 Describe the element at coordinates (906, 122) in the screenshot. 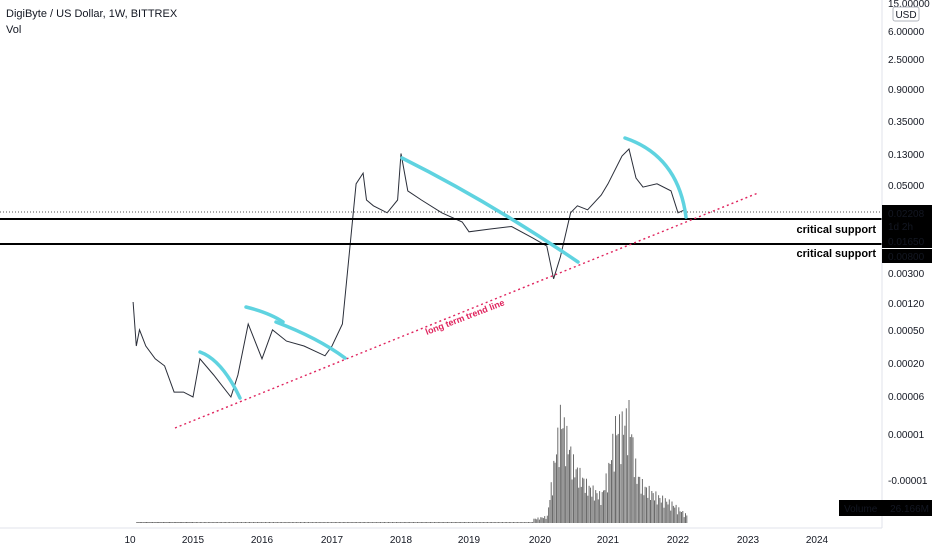

I see `price-tick-label: 0.35000` at that location.